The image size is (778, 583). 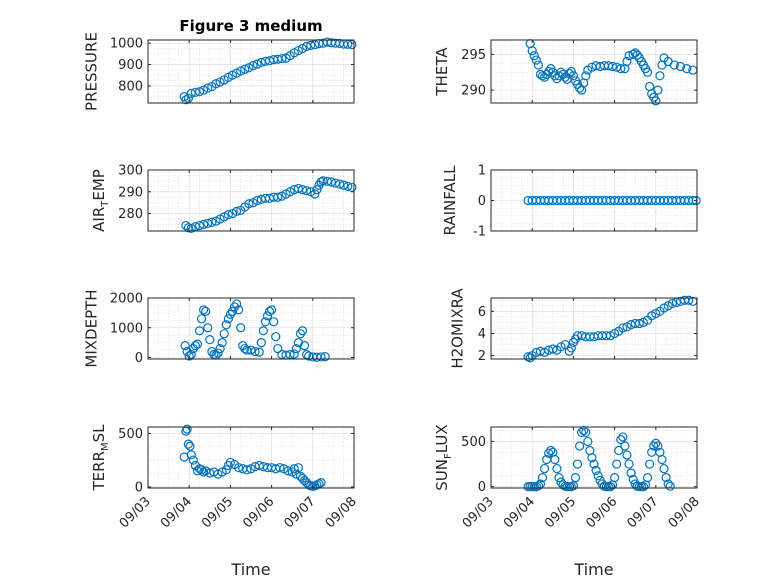 What do you see at coordinates (442, 475) in the screenshot?
I see `y-axis-label-text: SUN` at bounding box center [442, 475].